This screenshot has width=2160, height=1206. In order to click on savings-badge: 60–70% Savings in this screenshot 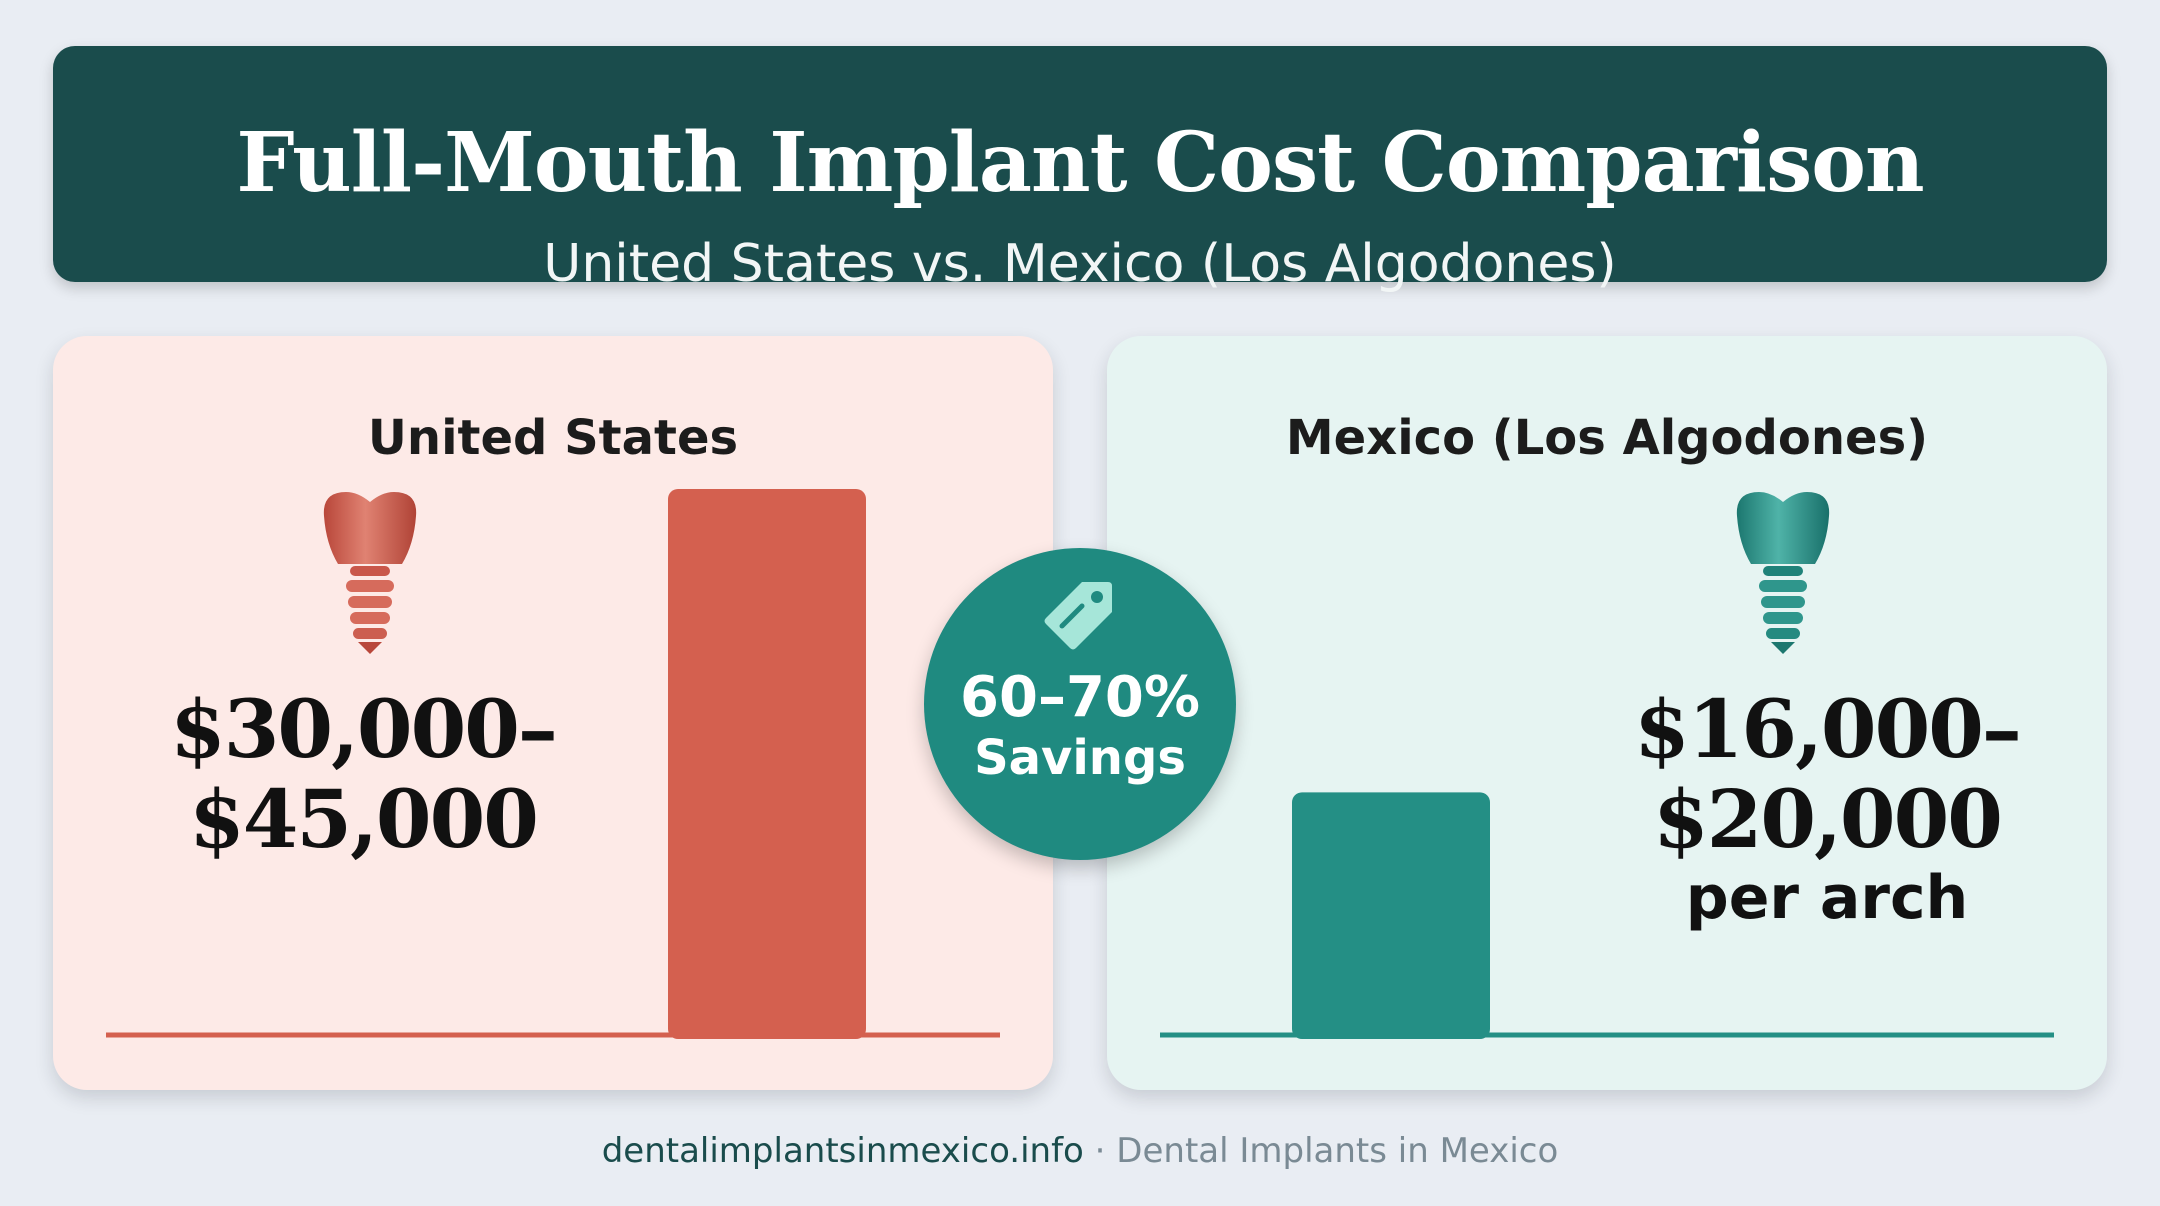, I will do `click(1080, 704)`.